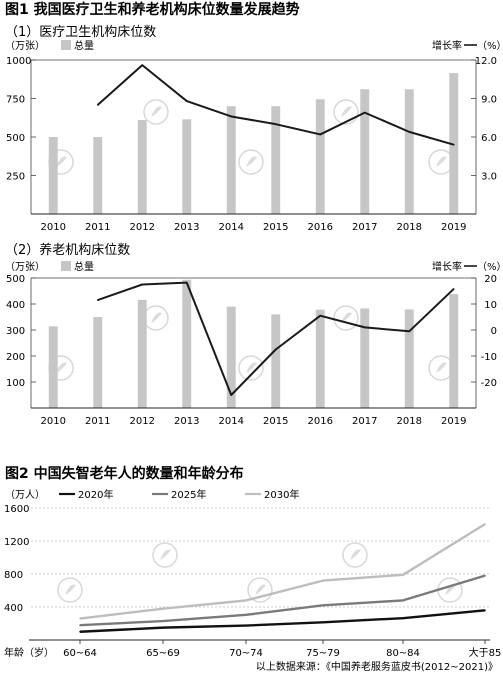 The height and width of the screenshot is (676, 503). What do you see at coordinates (246, 653) in the screenshot?
I see `x-tick-label: 70~74` at bounding box center [246, 653].